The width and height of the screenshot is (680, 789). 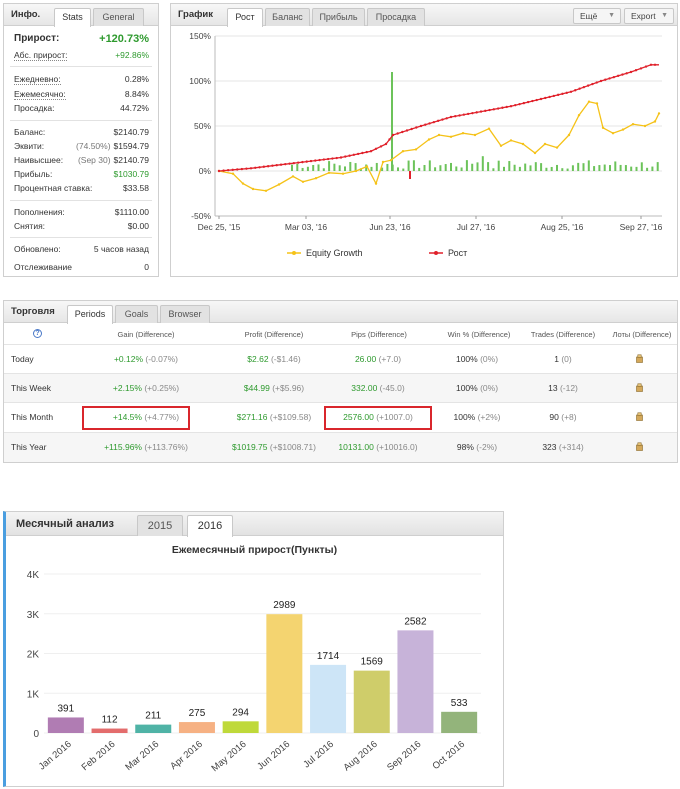 I want to click on equity-line, so click(x=439, y=146).